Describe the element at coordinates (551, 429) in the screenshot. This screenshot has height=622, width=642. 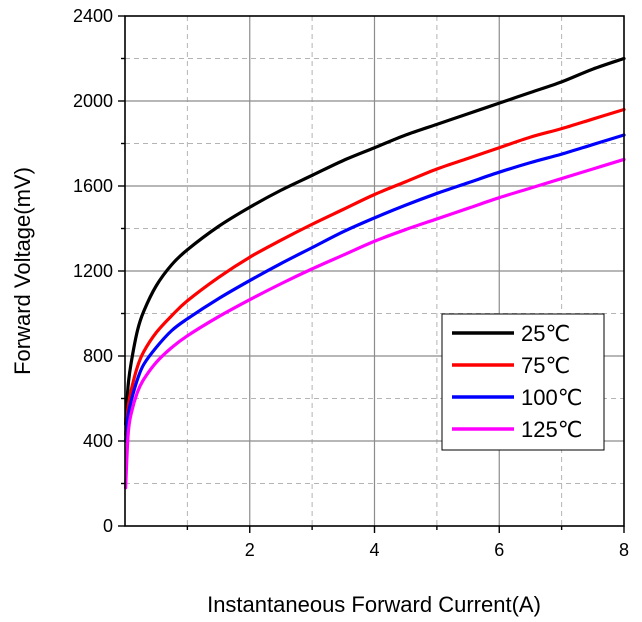
I see `legend-label: 125℃` at that location.